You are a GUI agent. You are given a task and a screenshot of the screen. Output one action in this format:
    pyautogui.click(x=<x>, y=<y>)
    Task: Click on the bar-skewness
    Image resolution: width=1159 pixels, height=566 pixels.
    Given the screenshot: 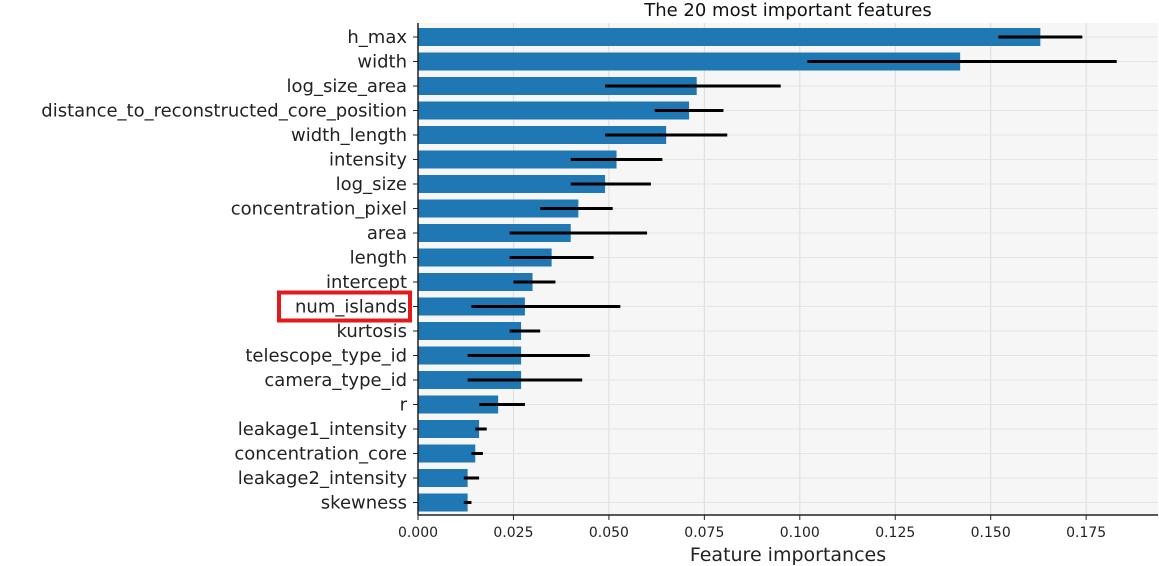 What is the action you would take?
    pyautogui.click(x=443, y=502)
    